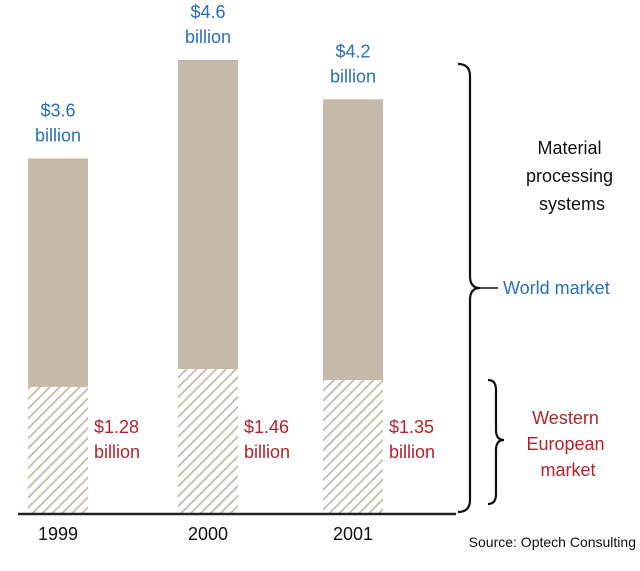 The height and width of the screenshot is (571, 640). Describe the element at coordinates (572, 204) in the screenshot. I see `bracket-heading-line-3: systems` at that location.